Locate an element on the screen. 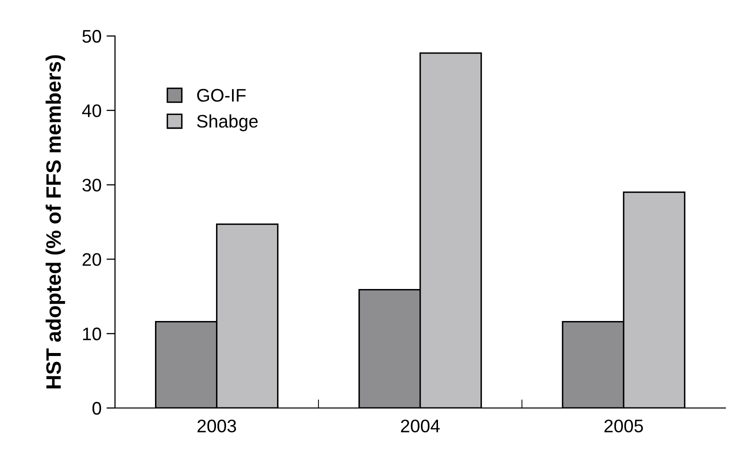 The image size is (729, 457). legend-label: Shabge is located at coordinates (227, 123).